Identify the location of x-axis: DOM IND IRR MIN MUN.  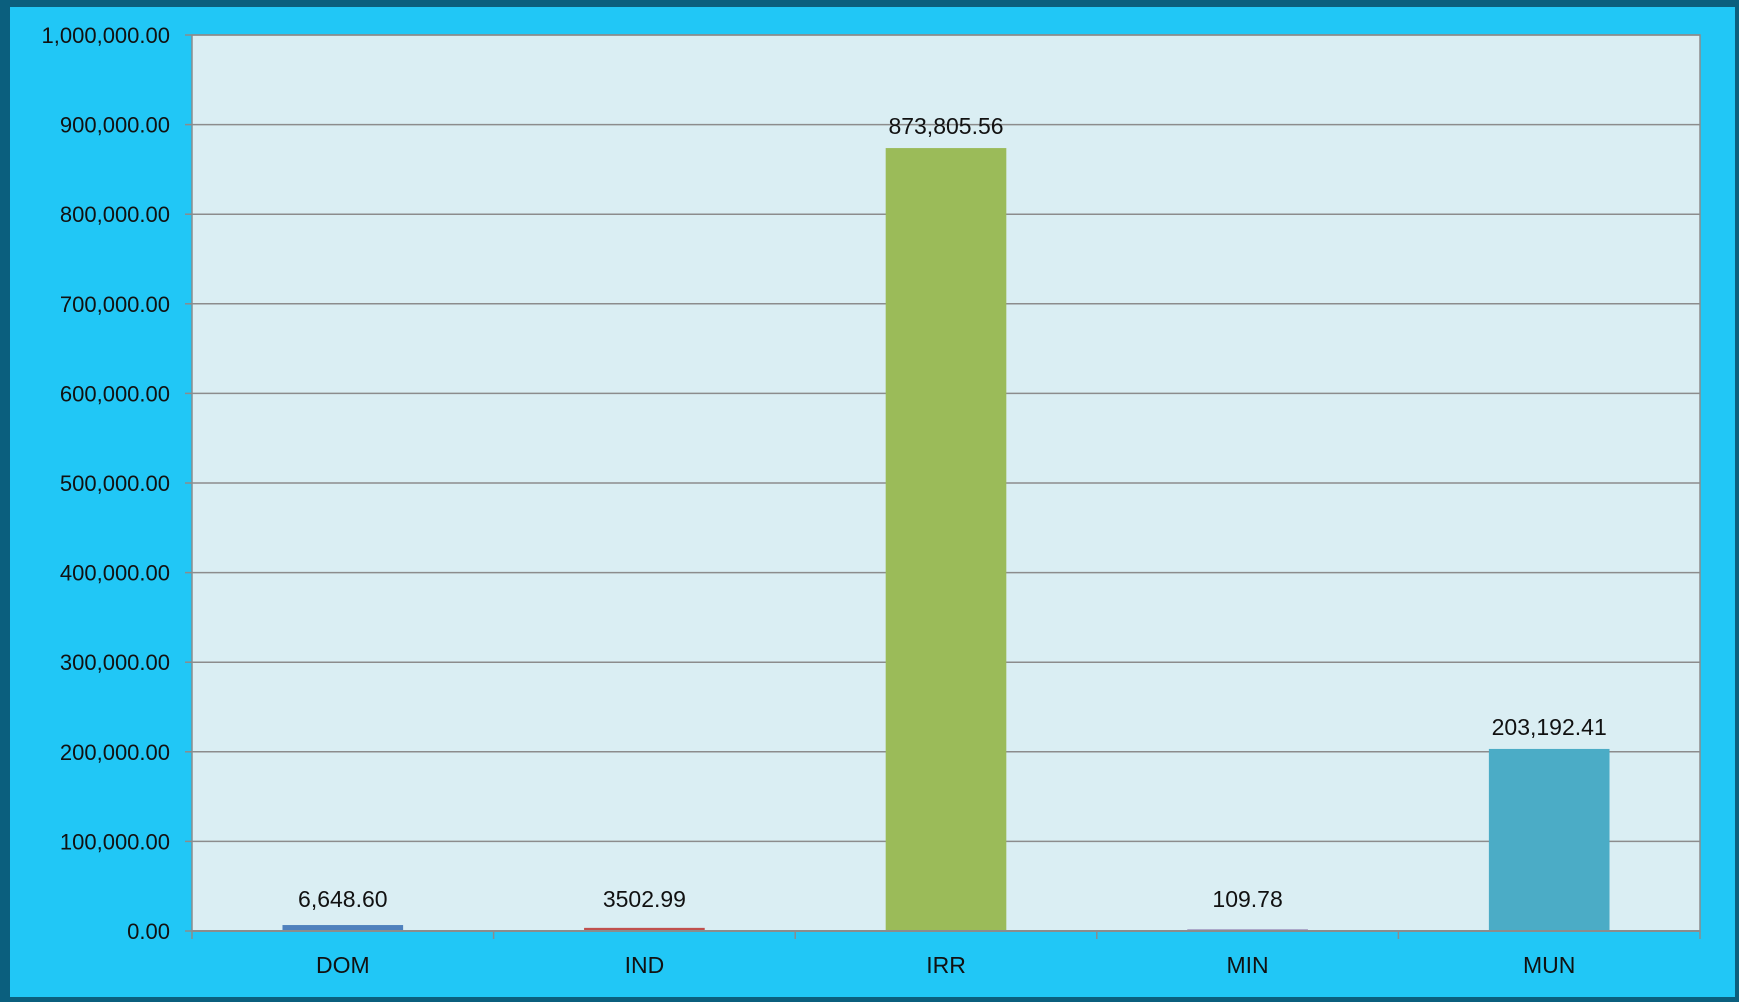
(946, 954).